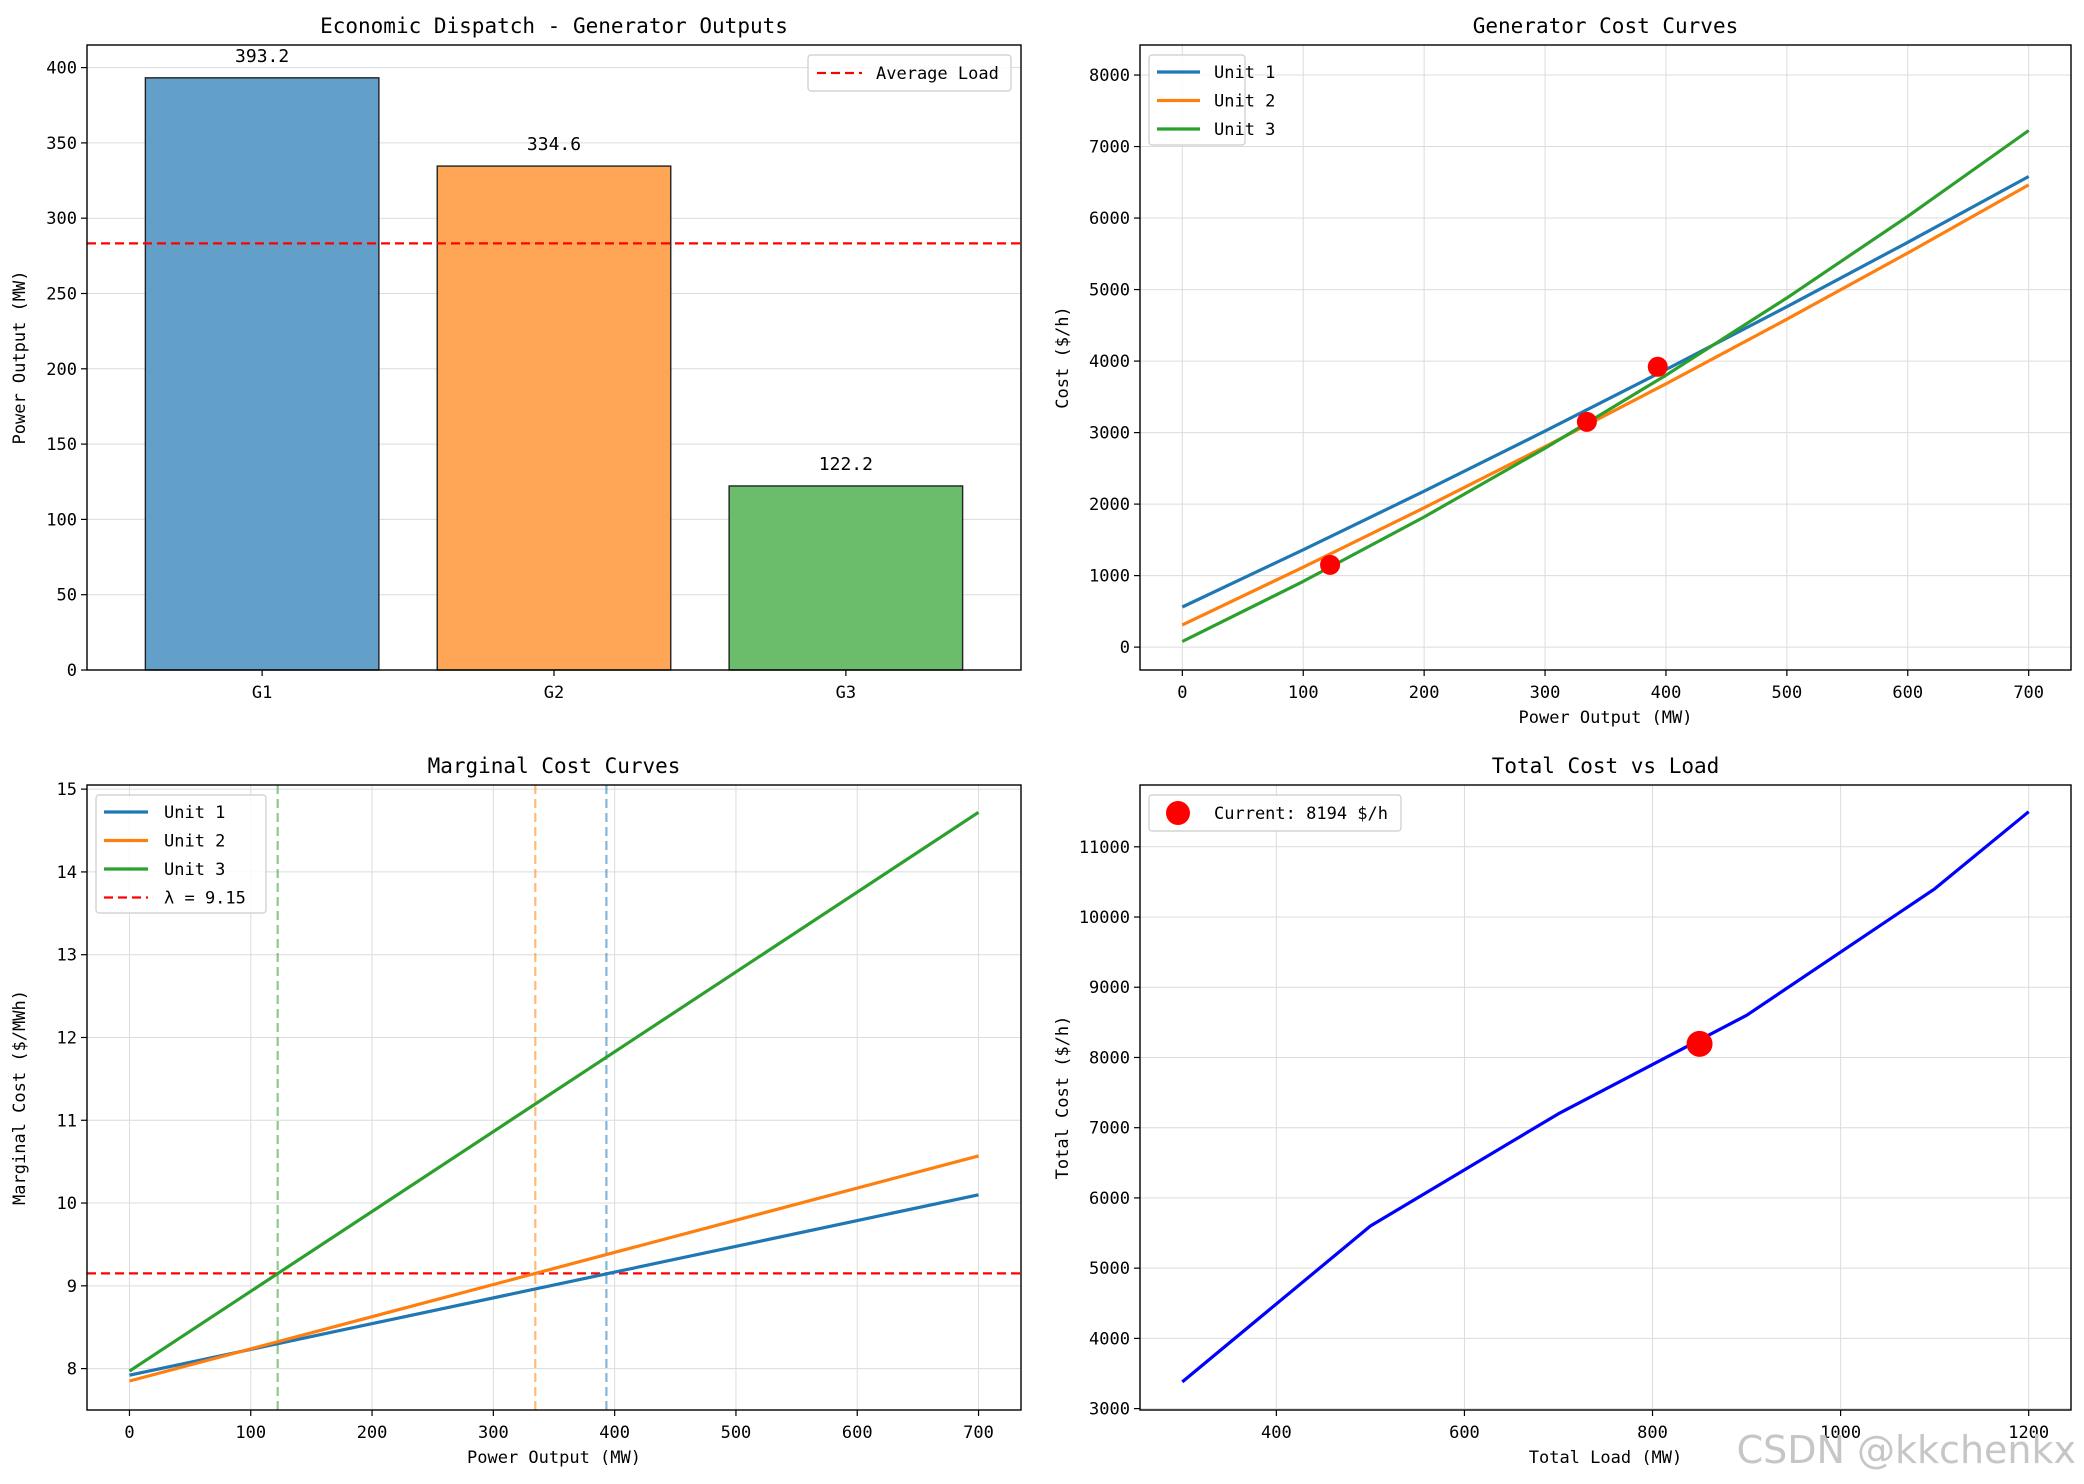 Image resolution: width=2084 pixels, height=1484 pixels. I want to click on y-tick-label: 9, so click(72, 1287).